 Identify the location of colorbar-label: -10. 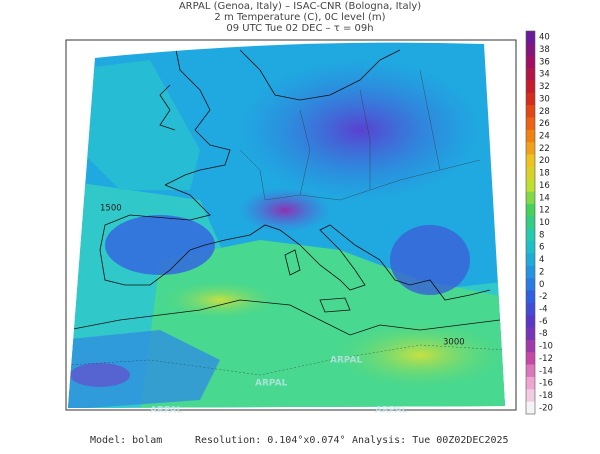
(546, 347).